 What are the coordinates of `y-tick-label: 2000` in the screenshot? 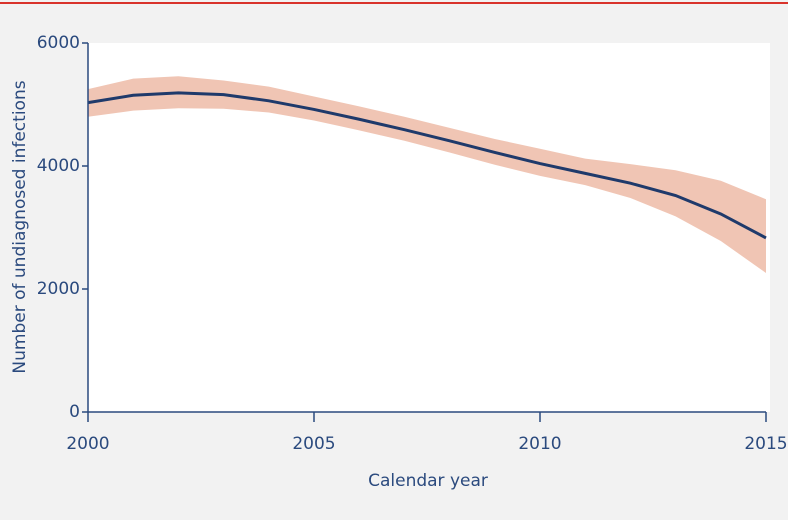 It's located at (58, 289).